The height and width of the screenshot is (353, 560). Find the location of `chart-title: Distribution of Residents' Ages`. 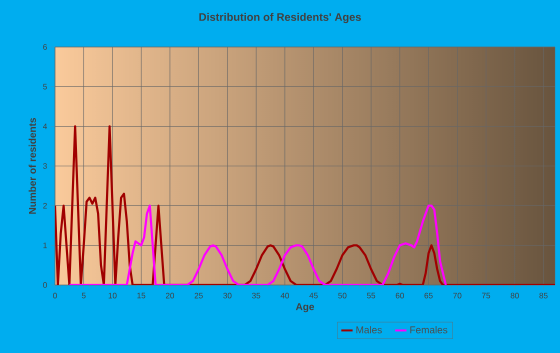

chart-title: Distribution of Residents' Ages is located at coordinates (280, 18).